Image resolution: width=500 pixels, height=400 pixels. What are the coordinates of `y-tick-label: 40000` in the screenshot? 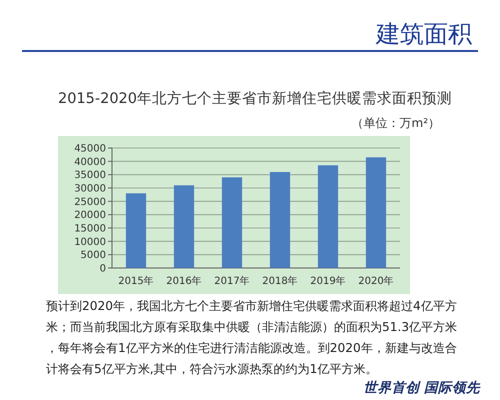 It's located at (90, 162).